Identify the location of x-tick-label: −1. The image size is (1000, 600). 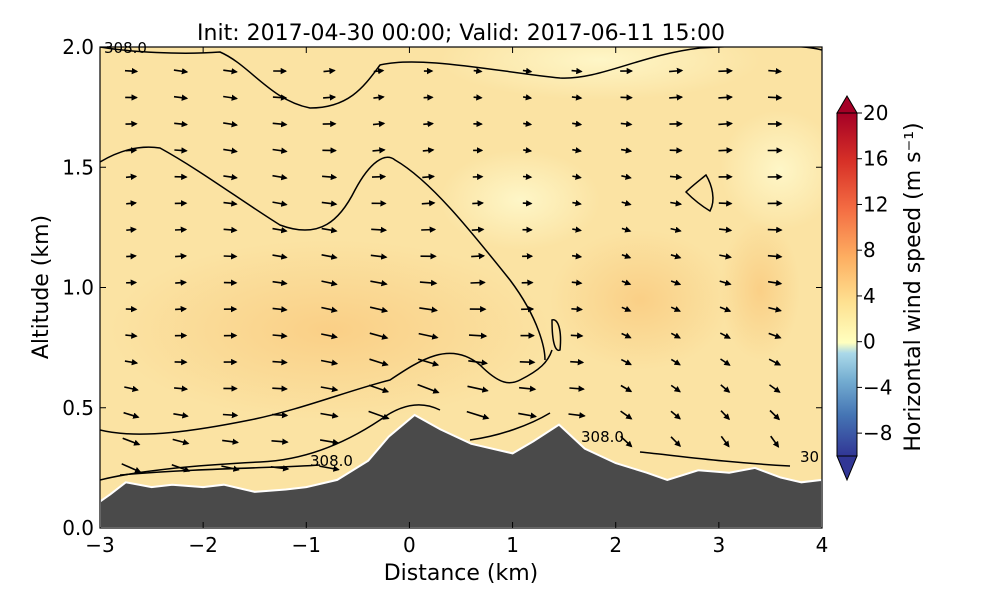
(306, 545).